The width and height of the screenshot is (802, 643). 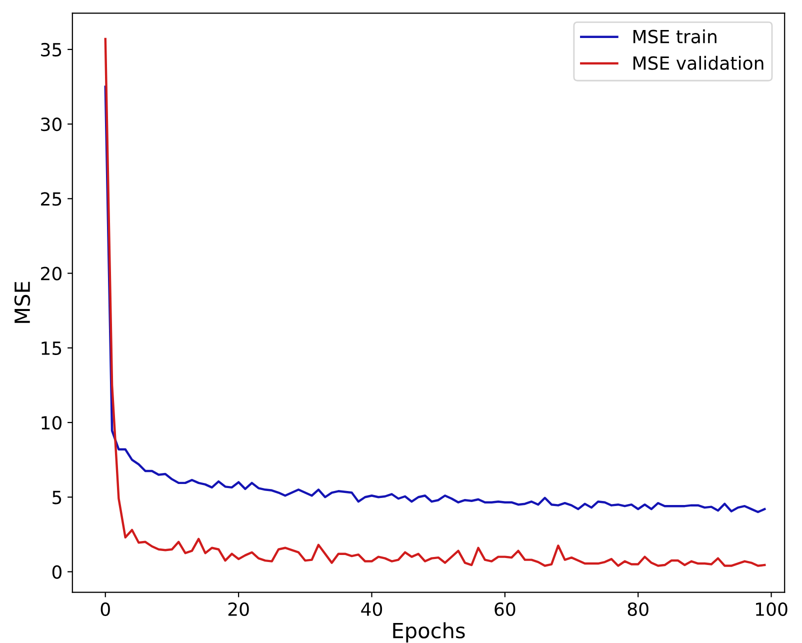 What do you see at coordinates (52, 423) in the screenshot?
I see `y-tick-label: 10` at bounding box center [52, 423].